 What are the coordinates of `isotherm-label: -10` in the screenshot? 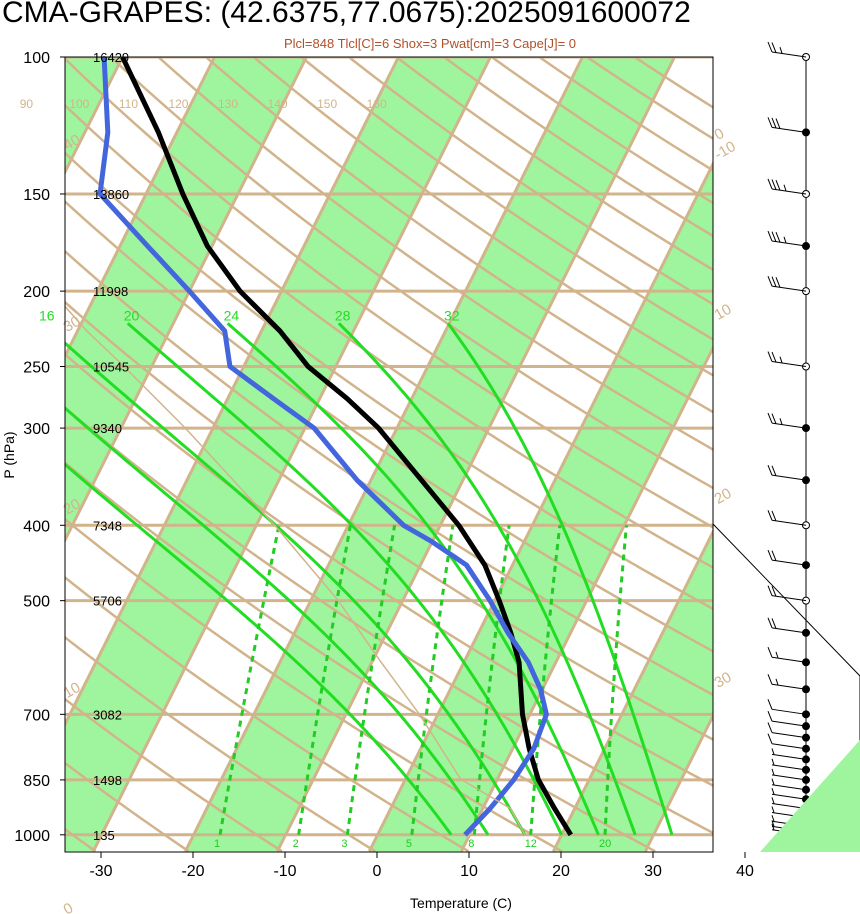 It's located at (725, 151).